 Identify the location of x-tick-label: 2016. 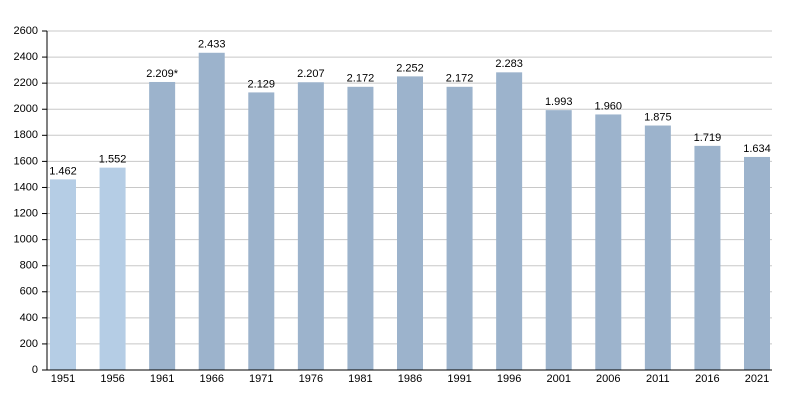
(707, 379).